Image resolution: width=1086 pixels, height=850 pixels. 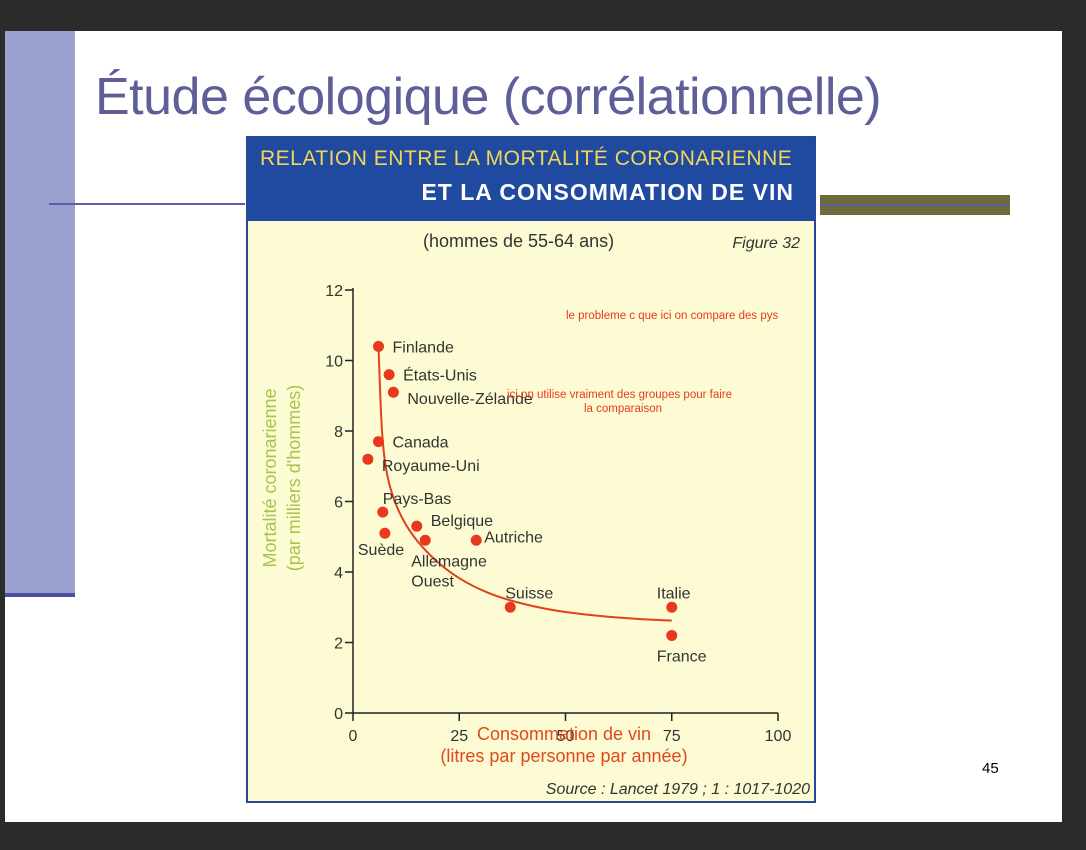 What do you see at coordinates (338, 573) in the screenshot?
I see `y-tick-label: 4` at bounding box center [338, 573].